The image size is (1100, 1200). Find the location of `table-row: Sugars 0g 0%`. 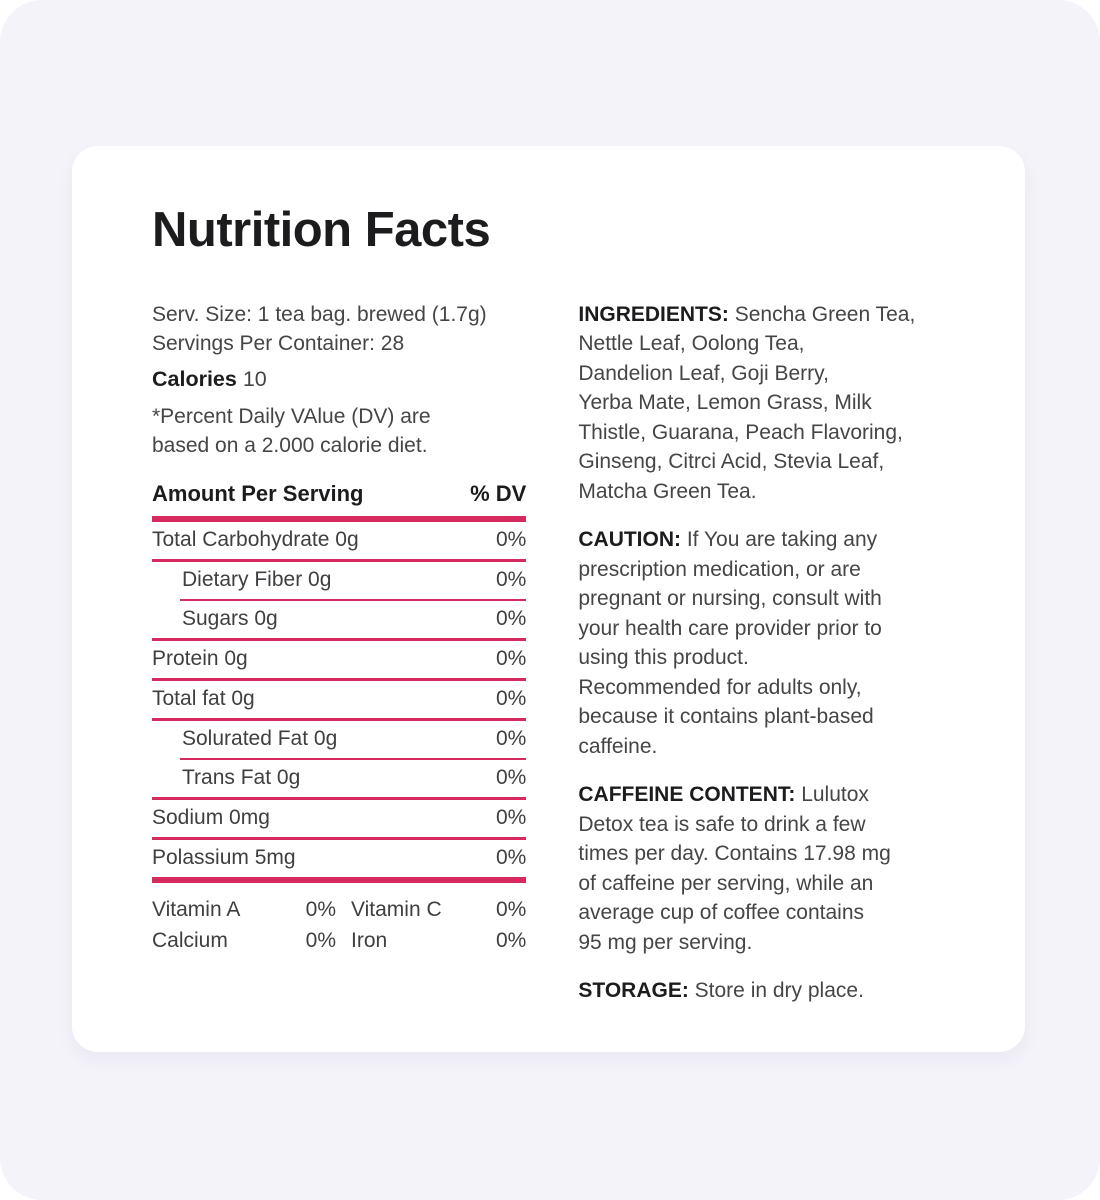

table-row: Sugars 0g 0% is located at coordinates (339, 619).